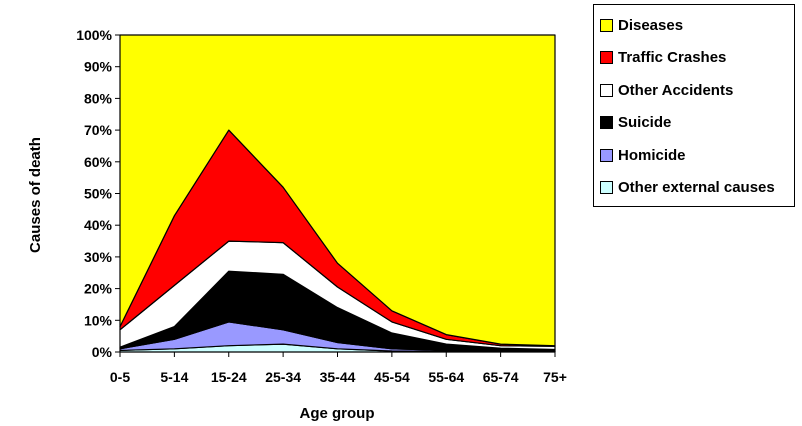  I want to click on y-tick-label: 50%, so click(98, 194).